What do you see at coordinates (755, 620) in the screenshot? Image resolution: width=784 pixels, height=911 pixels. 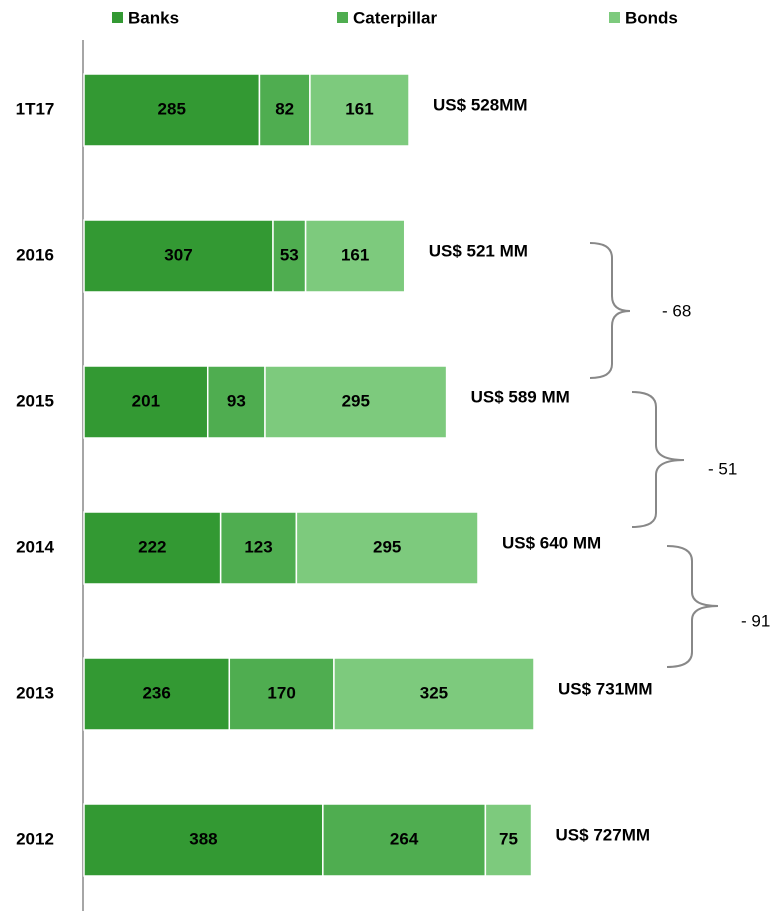 I see `change-label: - 91` at bounding box center [755, 620].